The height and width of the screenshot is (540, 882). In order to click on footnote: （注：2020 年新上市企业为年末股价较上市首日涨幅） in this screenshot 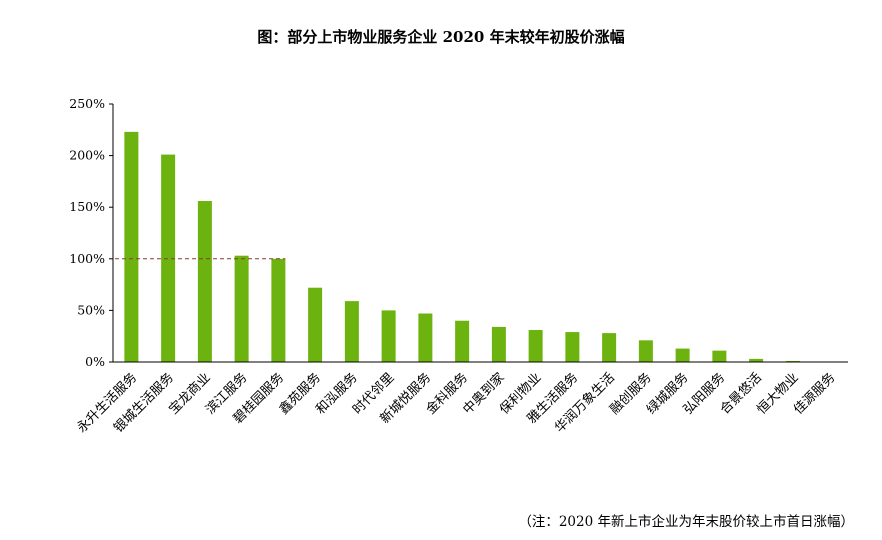, I will do `click(686, 522)`.